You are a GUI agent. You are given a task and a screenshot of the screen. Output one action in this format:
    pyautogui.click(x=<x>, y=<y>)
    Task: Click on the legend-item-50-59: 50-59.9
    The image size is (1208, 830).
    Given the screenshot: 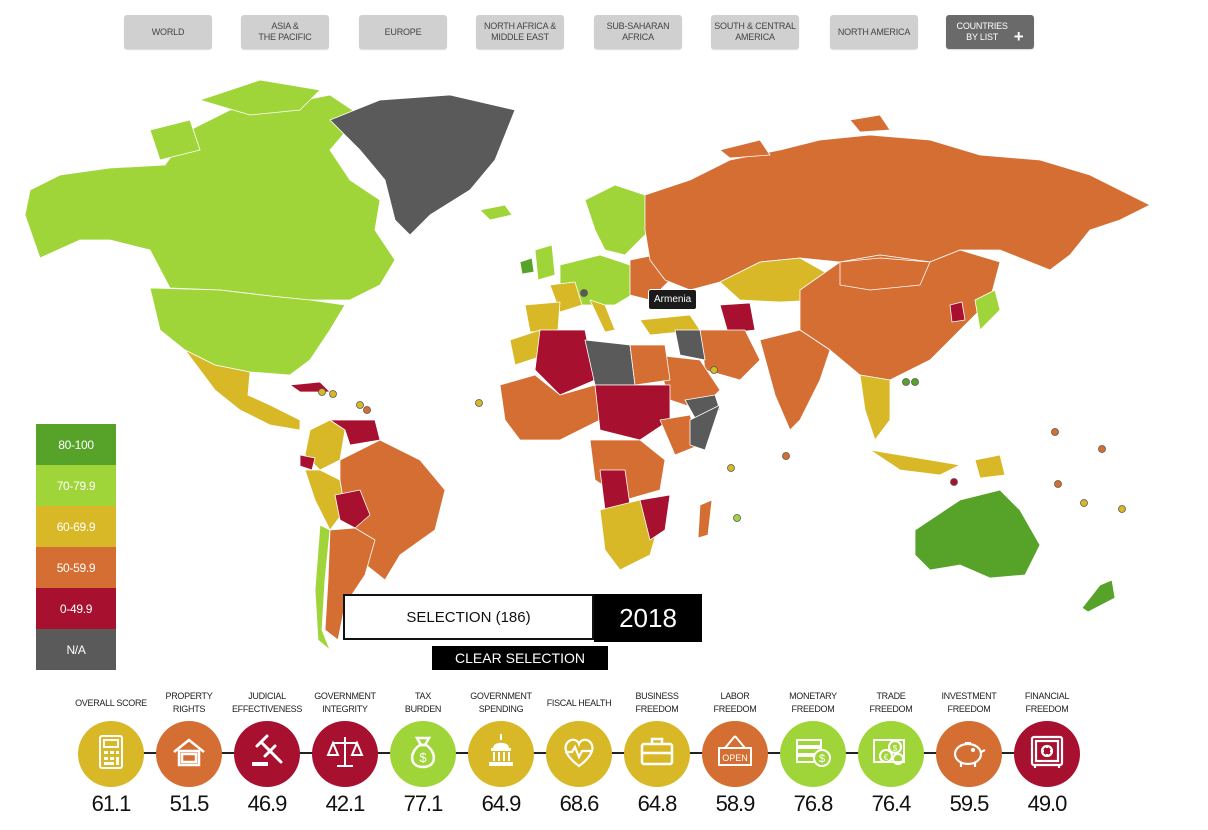 What is the action you would take?
    pyautogui.click(x=76, y=567)
    